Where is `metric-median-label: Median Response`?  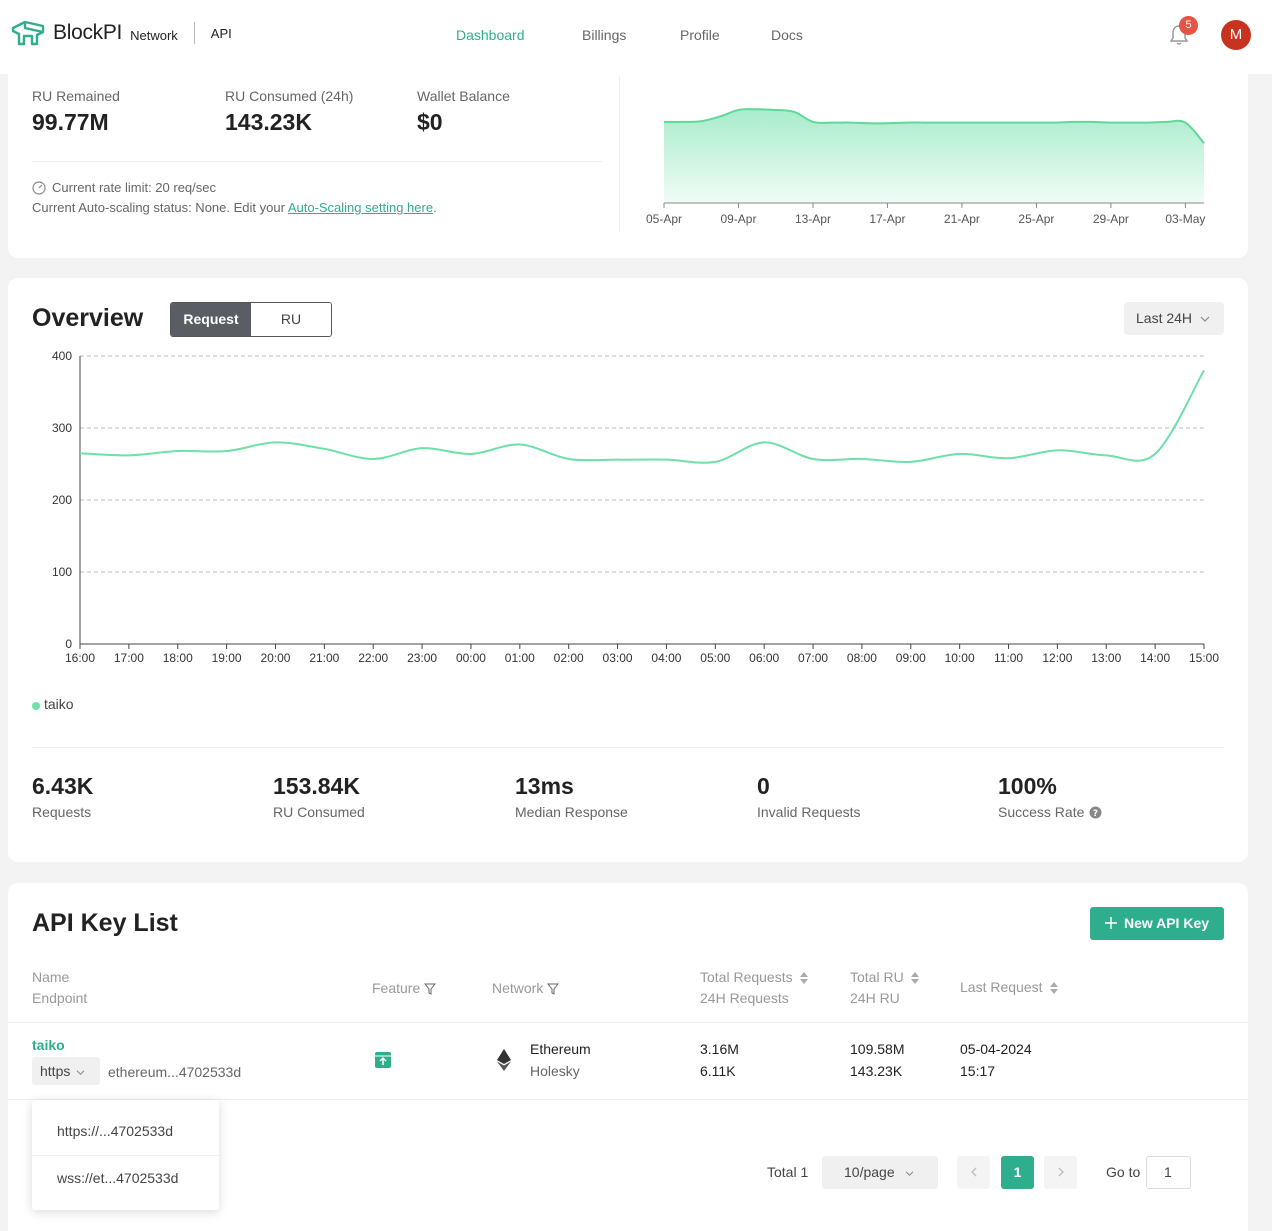
metric-median-label: Median Response is located at coordinates (571, 812).